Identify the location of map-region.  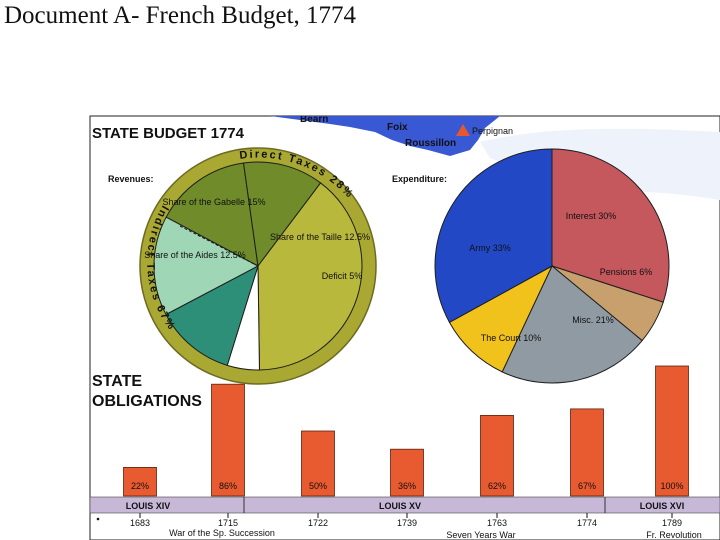
(385, 136).